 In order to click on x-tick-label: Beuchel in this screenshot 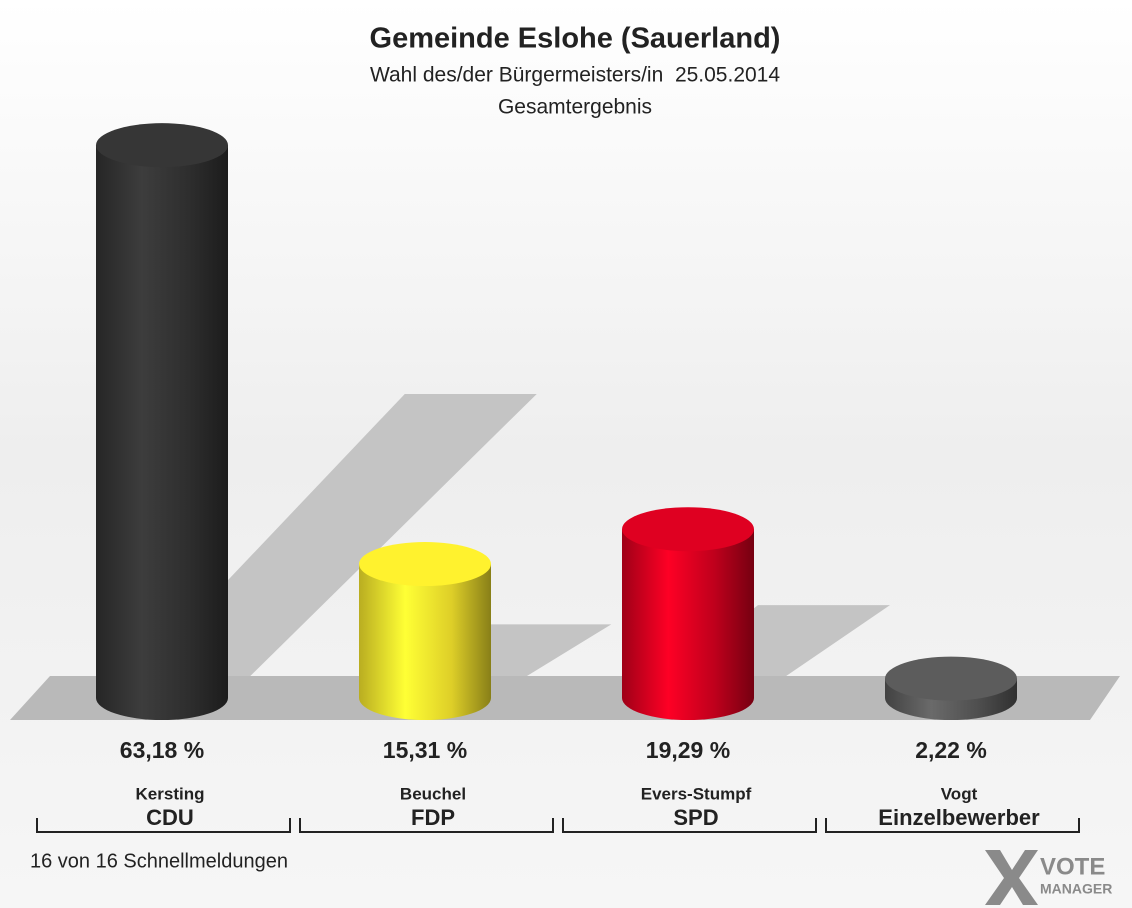, I will do `click(433, 793)`.